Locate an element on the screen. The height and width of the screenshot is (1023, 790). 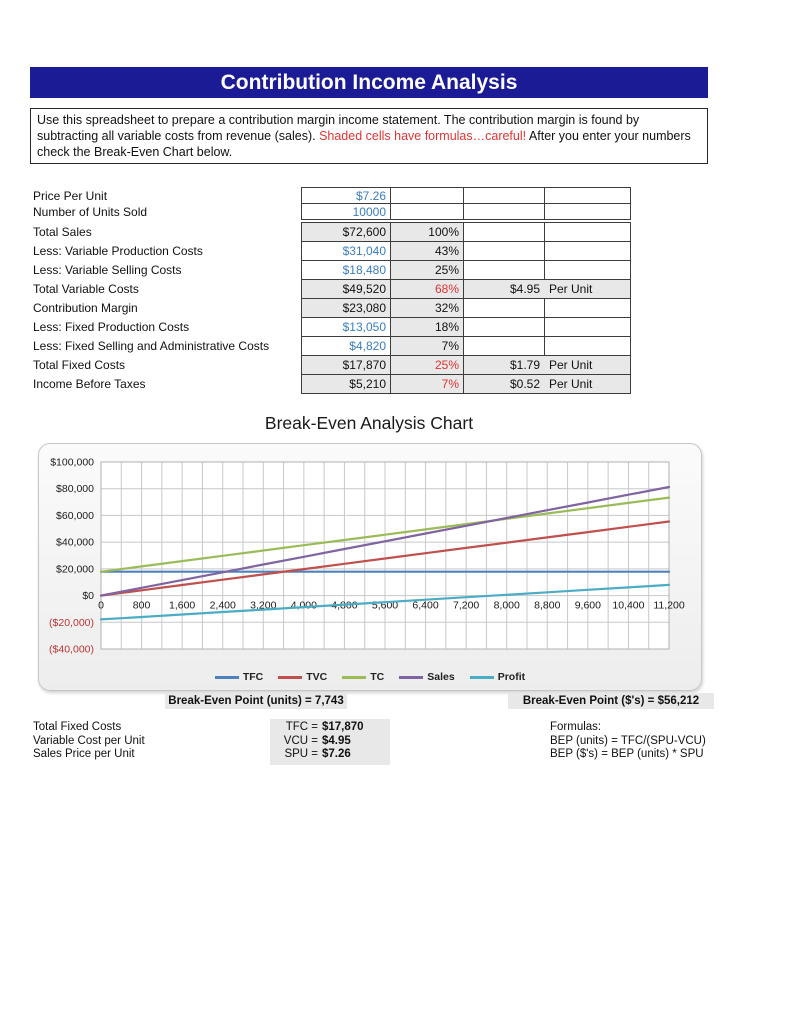
statement-row: Total Fixed Costs $17,870 25% $1.79 Per Unit is located at coordinates (332, 365).